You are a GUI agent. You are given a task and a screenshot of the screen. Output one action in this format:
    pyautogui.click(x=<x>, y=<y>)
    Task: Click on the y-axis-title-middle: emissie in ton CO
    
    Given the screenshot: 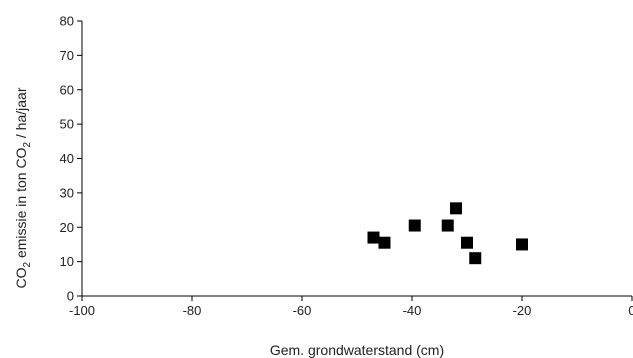 What is the action you would take?
    pyautogui.click(x=21, y=204)
    